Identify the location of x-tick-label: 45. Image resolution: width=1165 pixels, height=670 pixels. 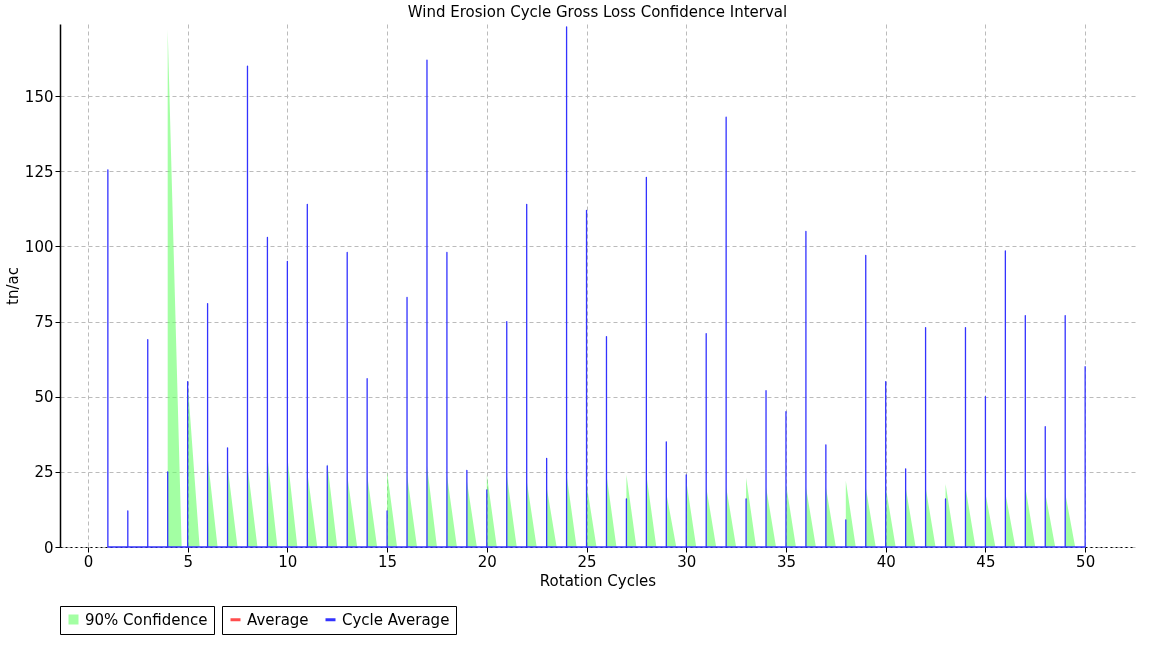
(986, 561).